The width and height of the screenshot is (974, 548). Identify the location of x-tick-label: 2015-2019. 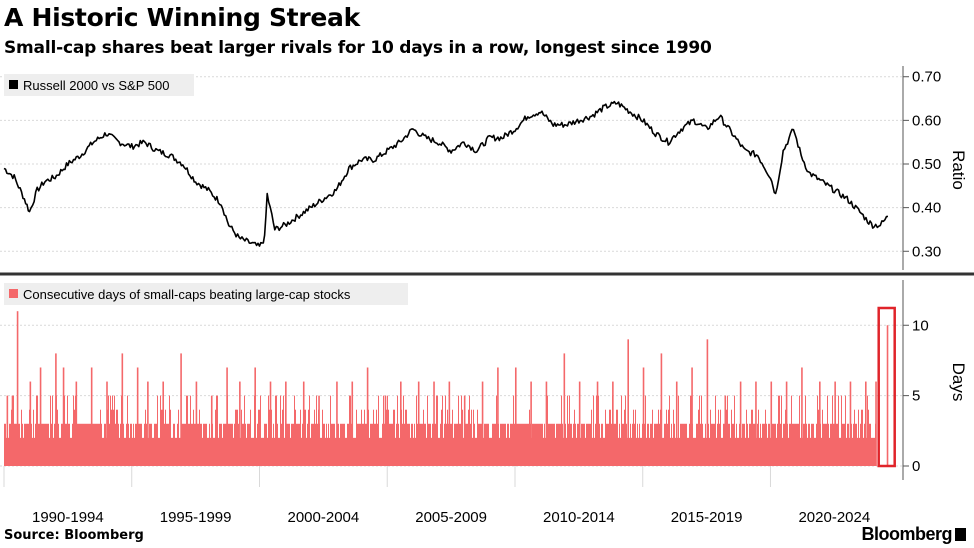
(707, 517).